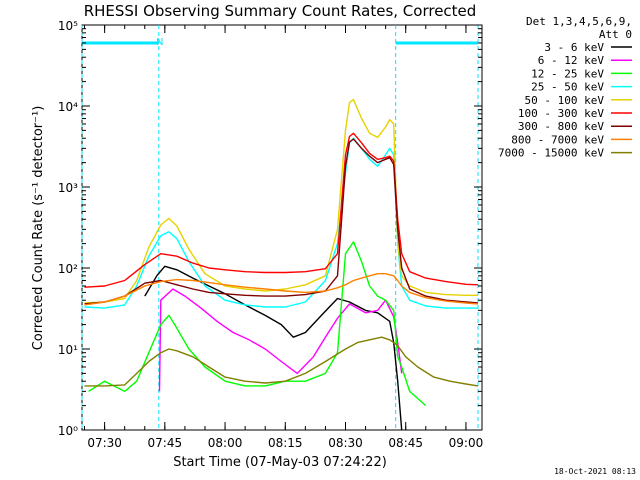  What do you see at coordinates (345, 443) in the screenshot?
I see `x-tick-label-4: 08:30` at bounding box center [345, 443].